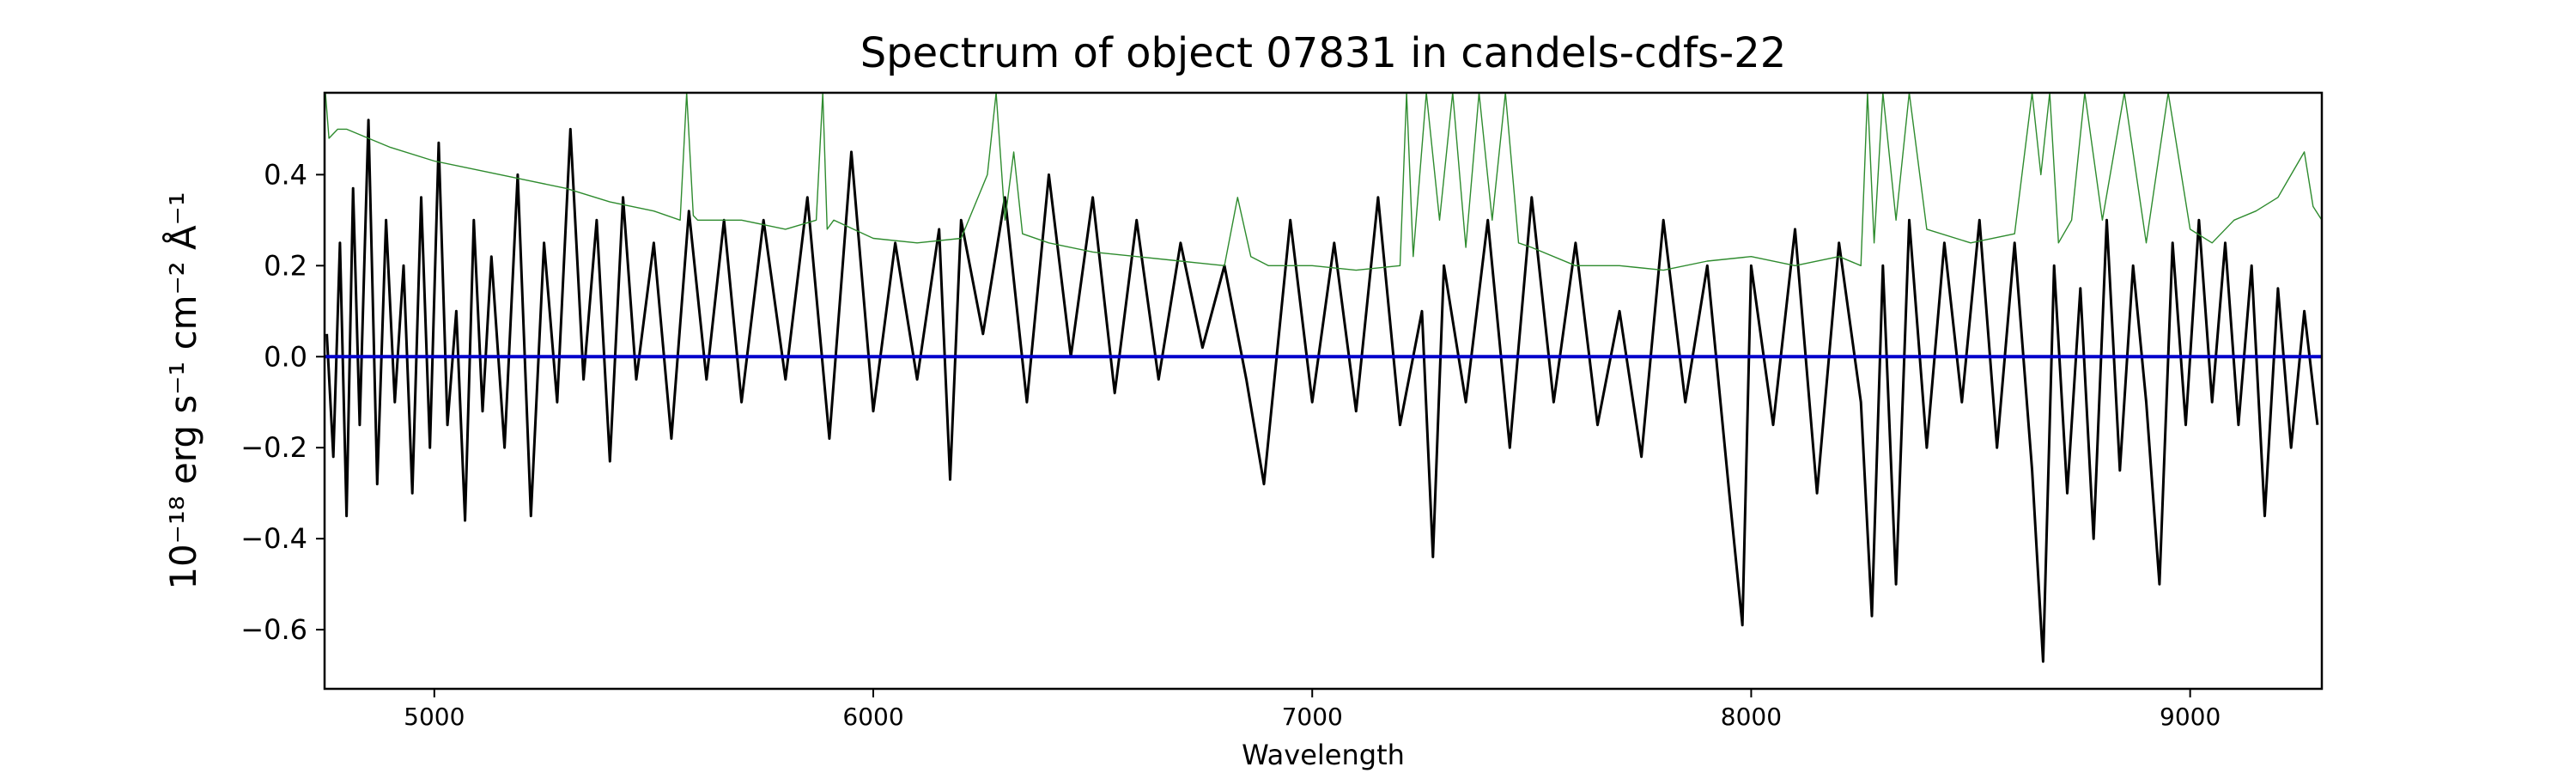 Image resolution: width=2576 pixels, height=773 pixels. What do you see at coordinates (872, 717) in the screenshot?
I see `x-tick-label: 6000` at bounding box center [872, 717].